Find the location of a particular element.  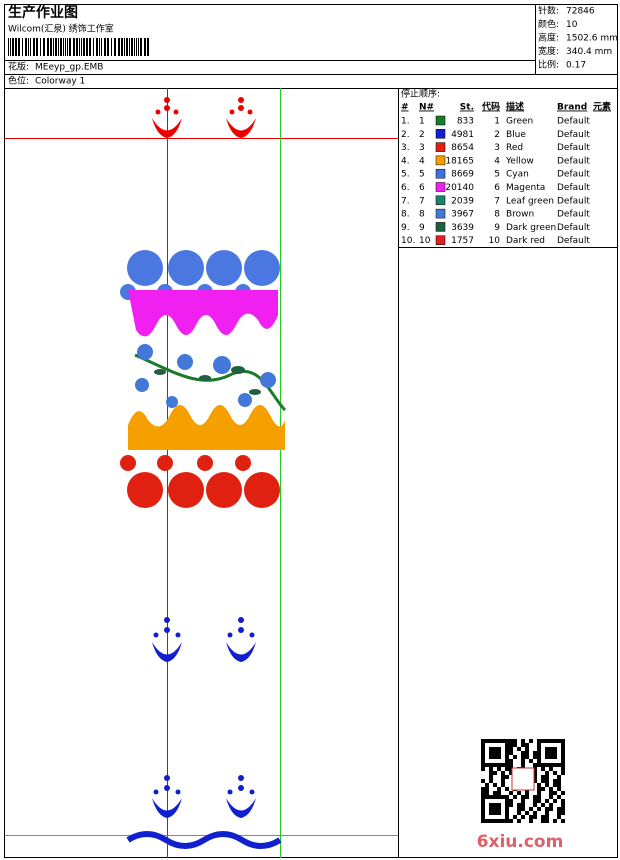

stat-value: 340.4 mm is located at coordinates (589, 52).